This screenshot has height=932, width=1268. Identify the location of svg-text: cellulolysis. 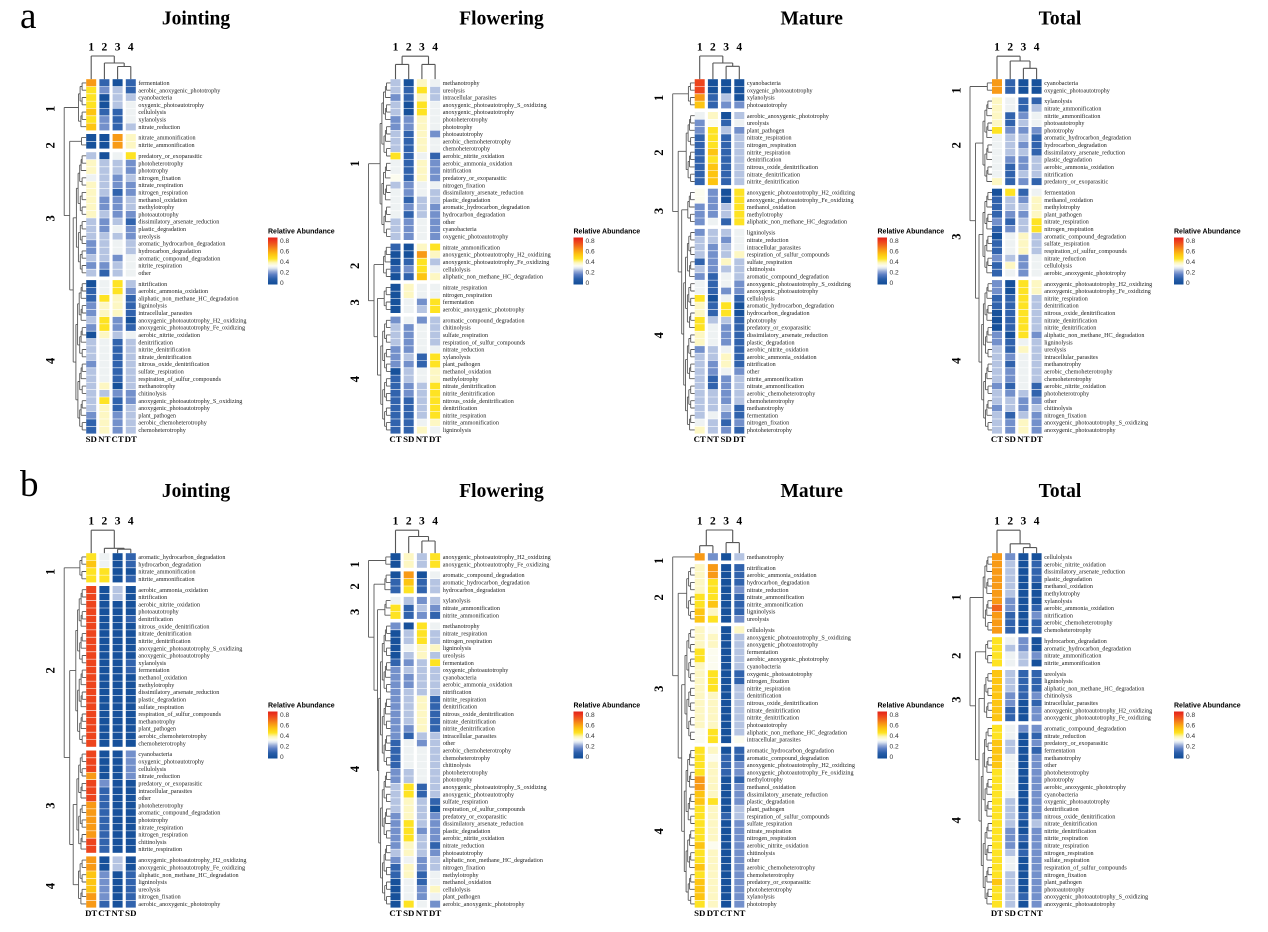
(761, 631).